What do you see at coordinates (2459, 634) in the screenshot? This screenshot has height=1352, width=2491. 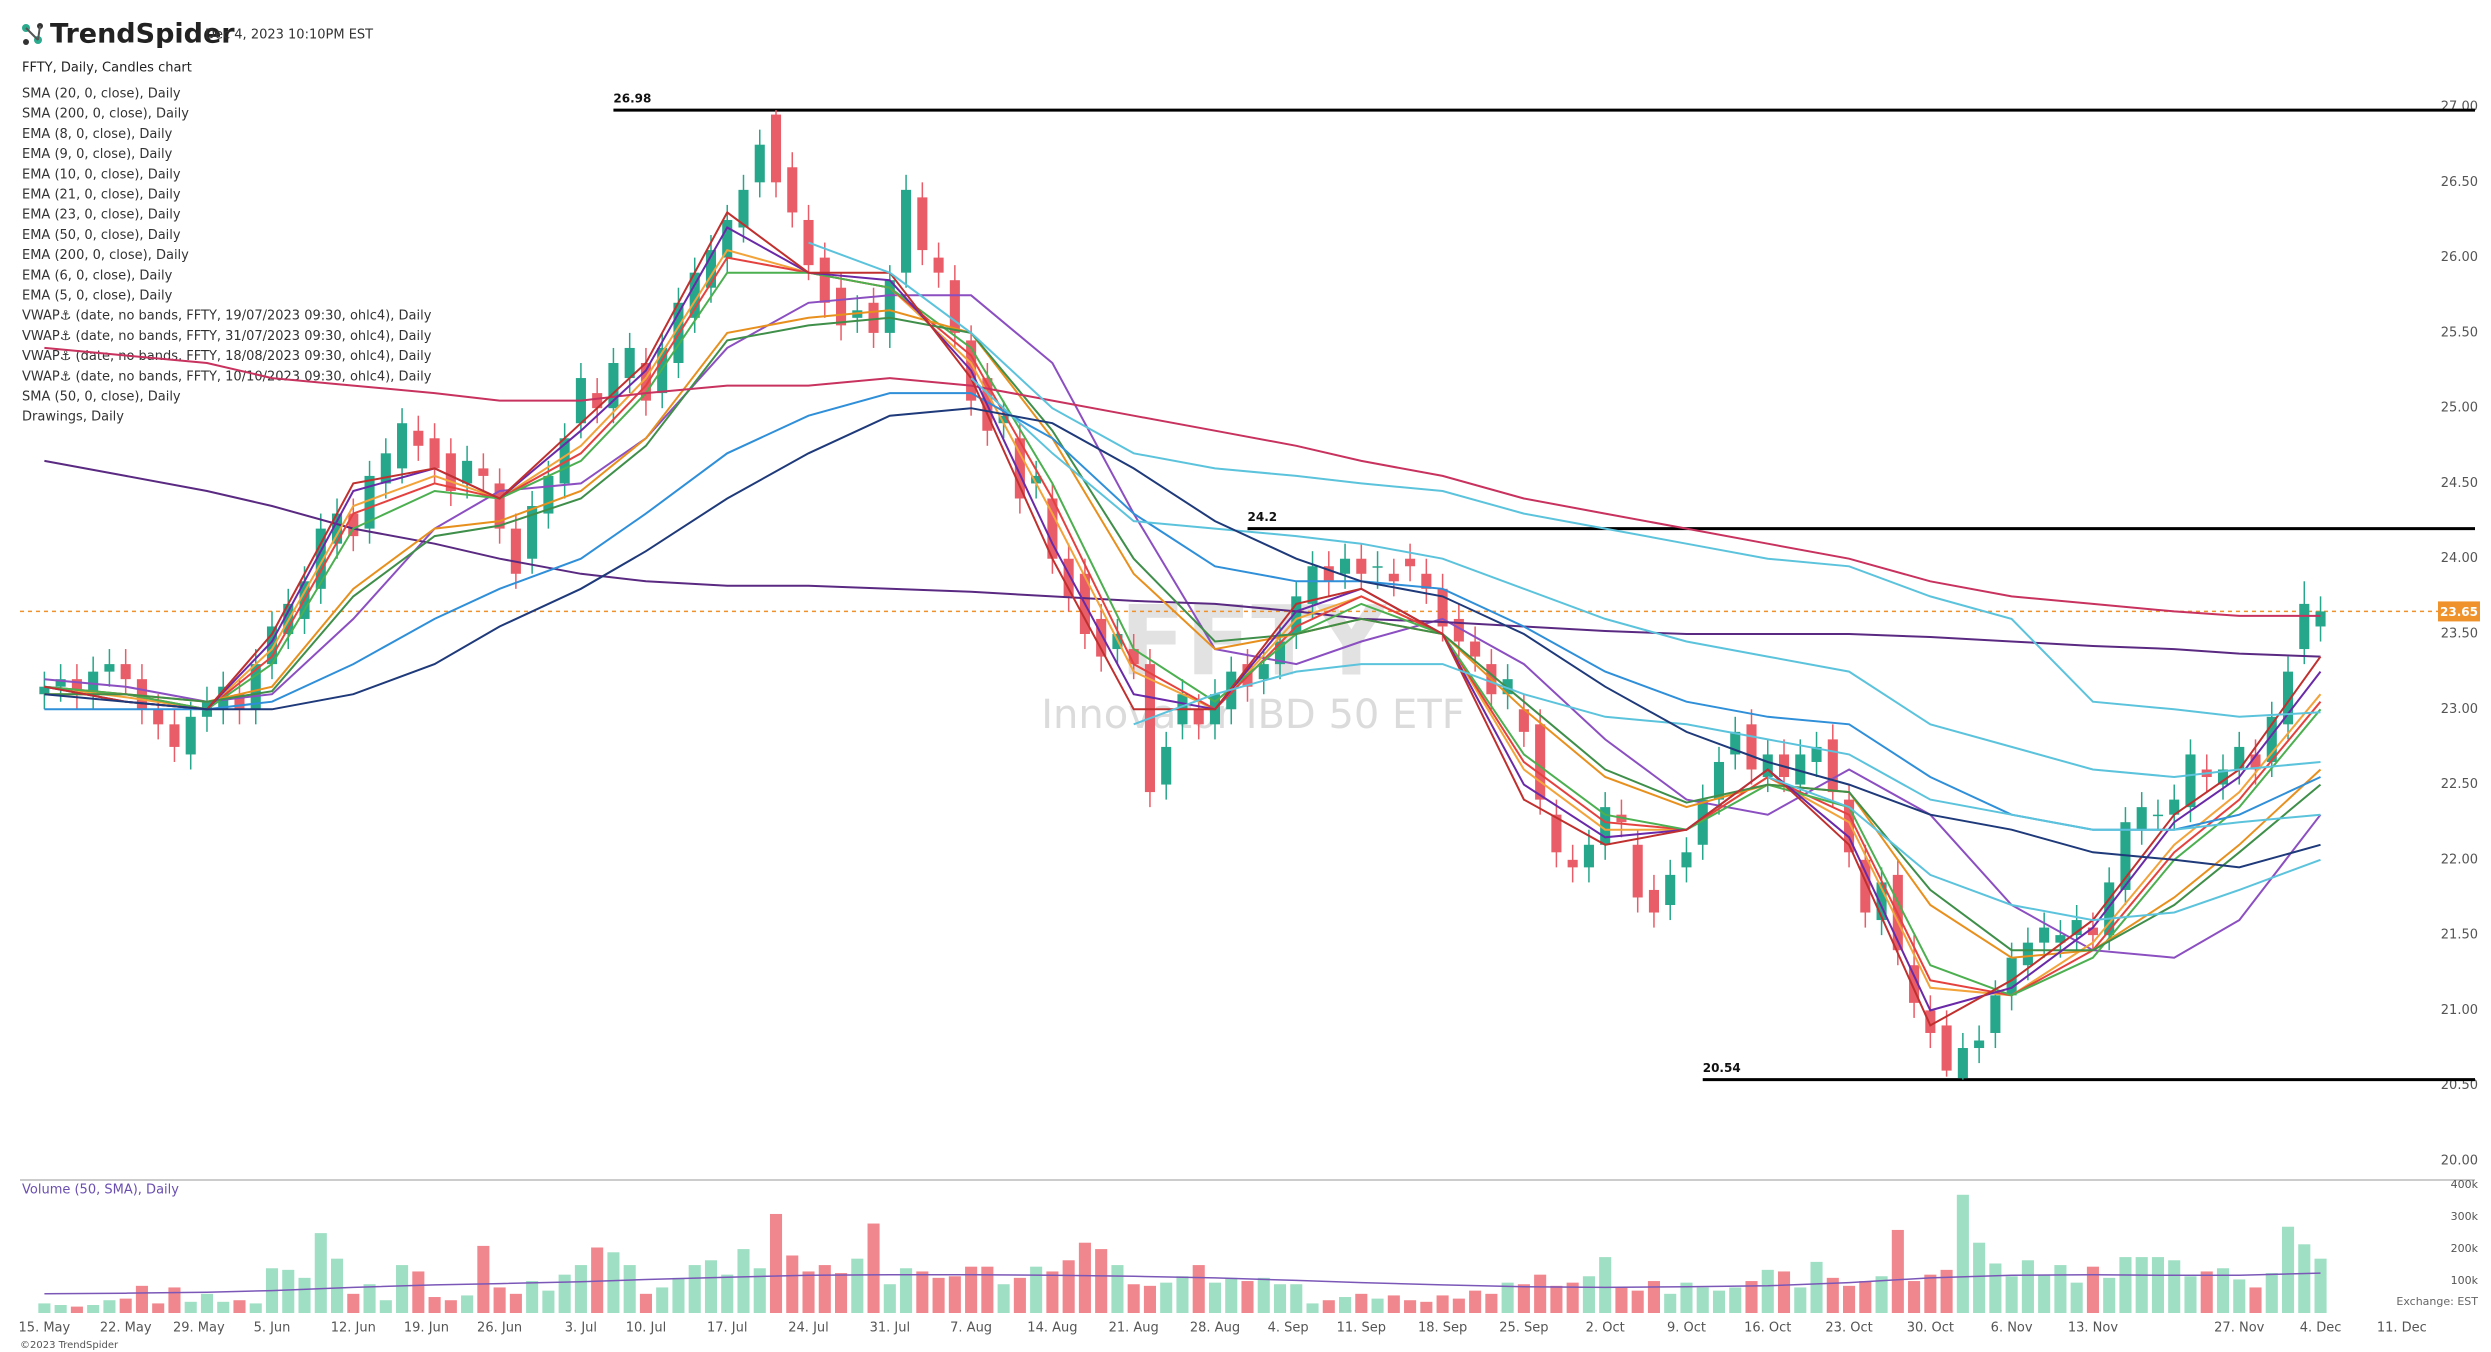 I see `y-tick-label: 23.50` at bounding box center [2459, 634].